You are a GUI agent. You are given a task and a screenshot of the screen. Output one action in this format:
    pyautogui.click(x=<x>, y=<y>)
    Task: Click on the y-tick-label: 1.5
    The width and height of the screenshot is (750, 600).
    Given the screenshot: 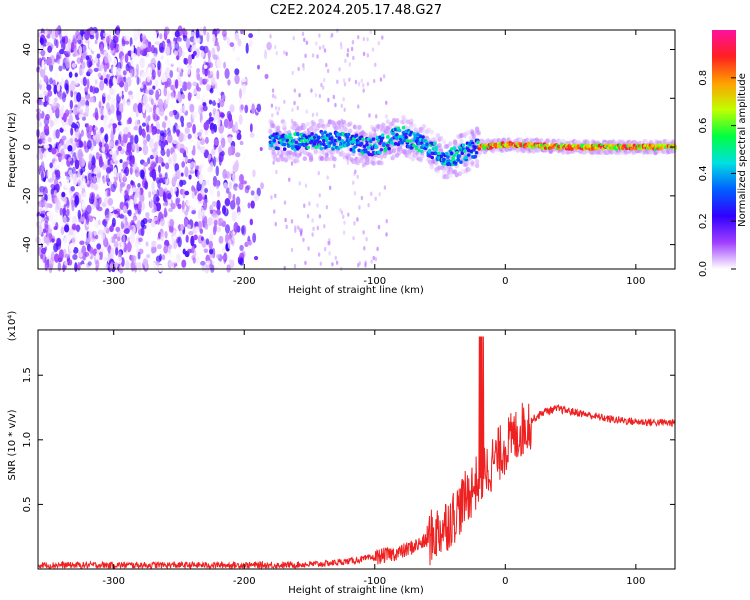 What is the action you would take?
    pyautogui.click(x=27, y=375)
    